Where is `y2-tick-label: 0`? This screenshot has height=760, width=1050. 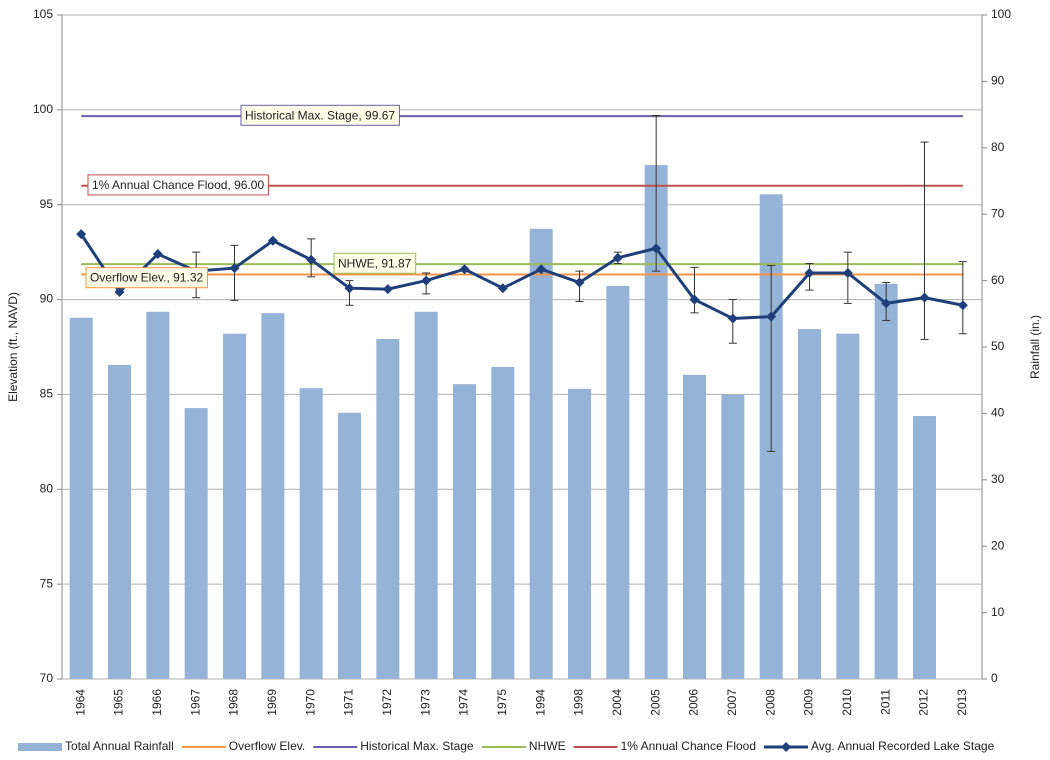
y2-tick-label: 0 is located at coordinates (994, 678).